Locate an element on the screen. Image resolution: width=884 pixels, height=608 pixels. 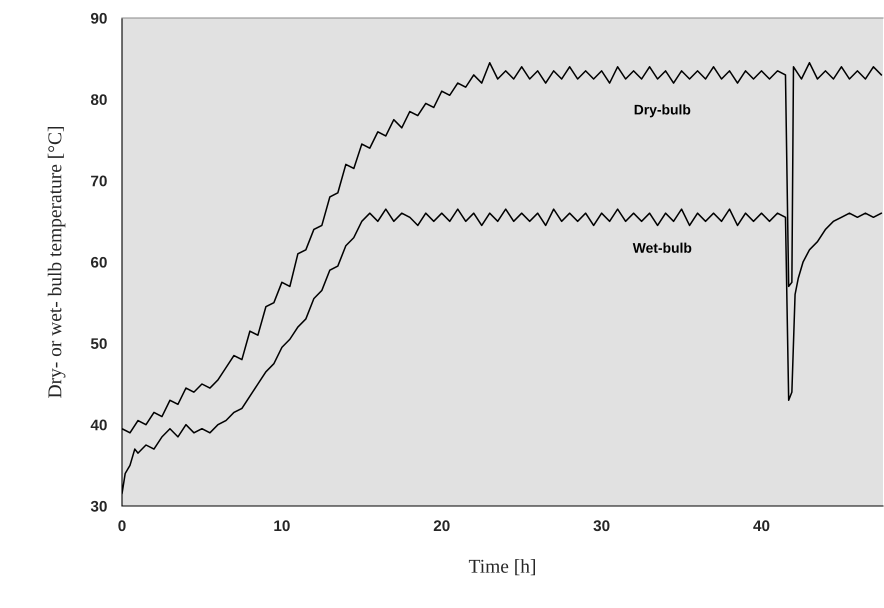
y-tick-label: 50 is located at coordinates (98, 344).